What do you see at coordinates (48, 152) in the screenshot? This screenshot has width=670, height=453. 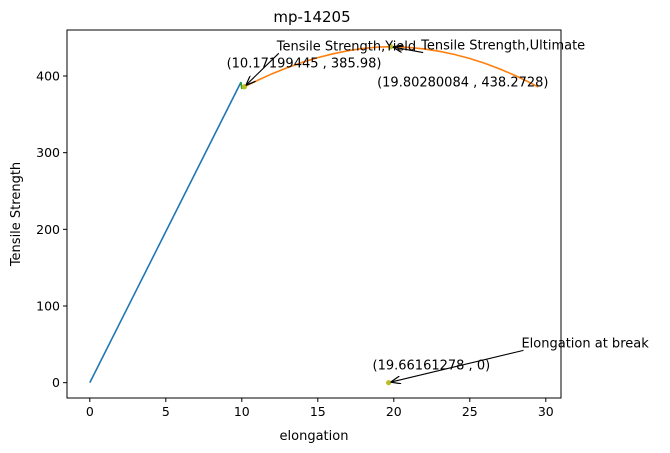 I see `y-tick-label: 300` at bounding box center [48, 152].